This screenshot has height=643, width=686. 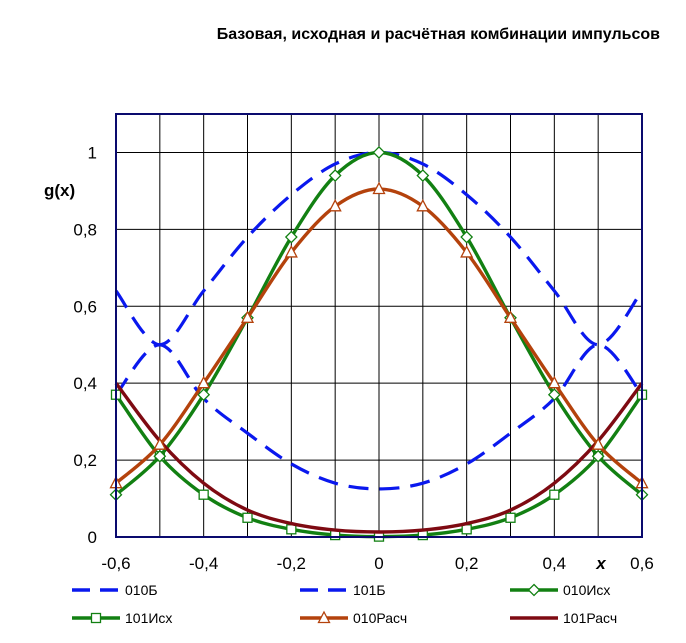 I want to click on y-tick-label: 0,4, so click(x=85, y=383).